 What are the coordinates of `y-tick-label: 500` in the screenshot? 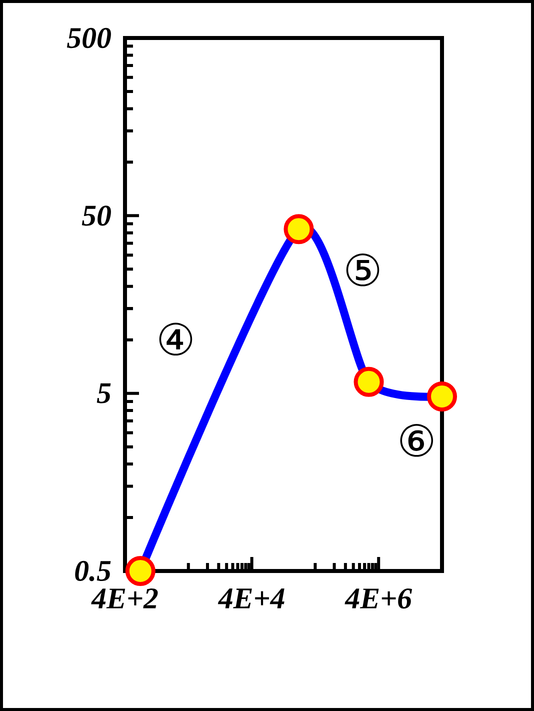 It's located at (88, 38).